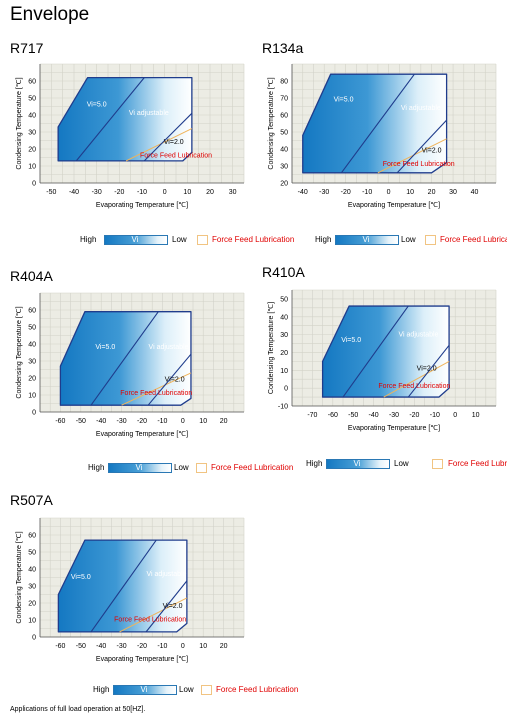 Image resolution: width=507 pixels, height=720 pixels. I want to click on x-tick-label: 30, so click(233, 192).